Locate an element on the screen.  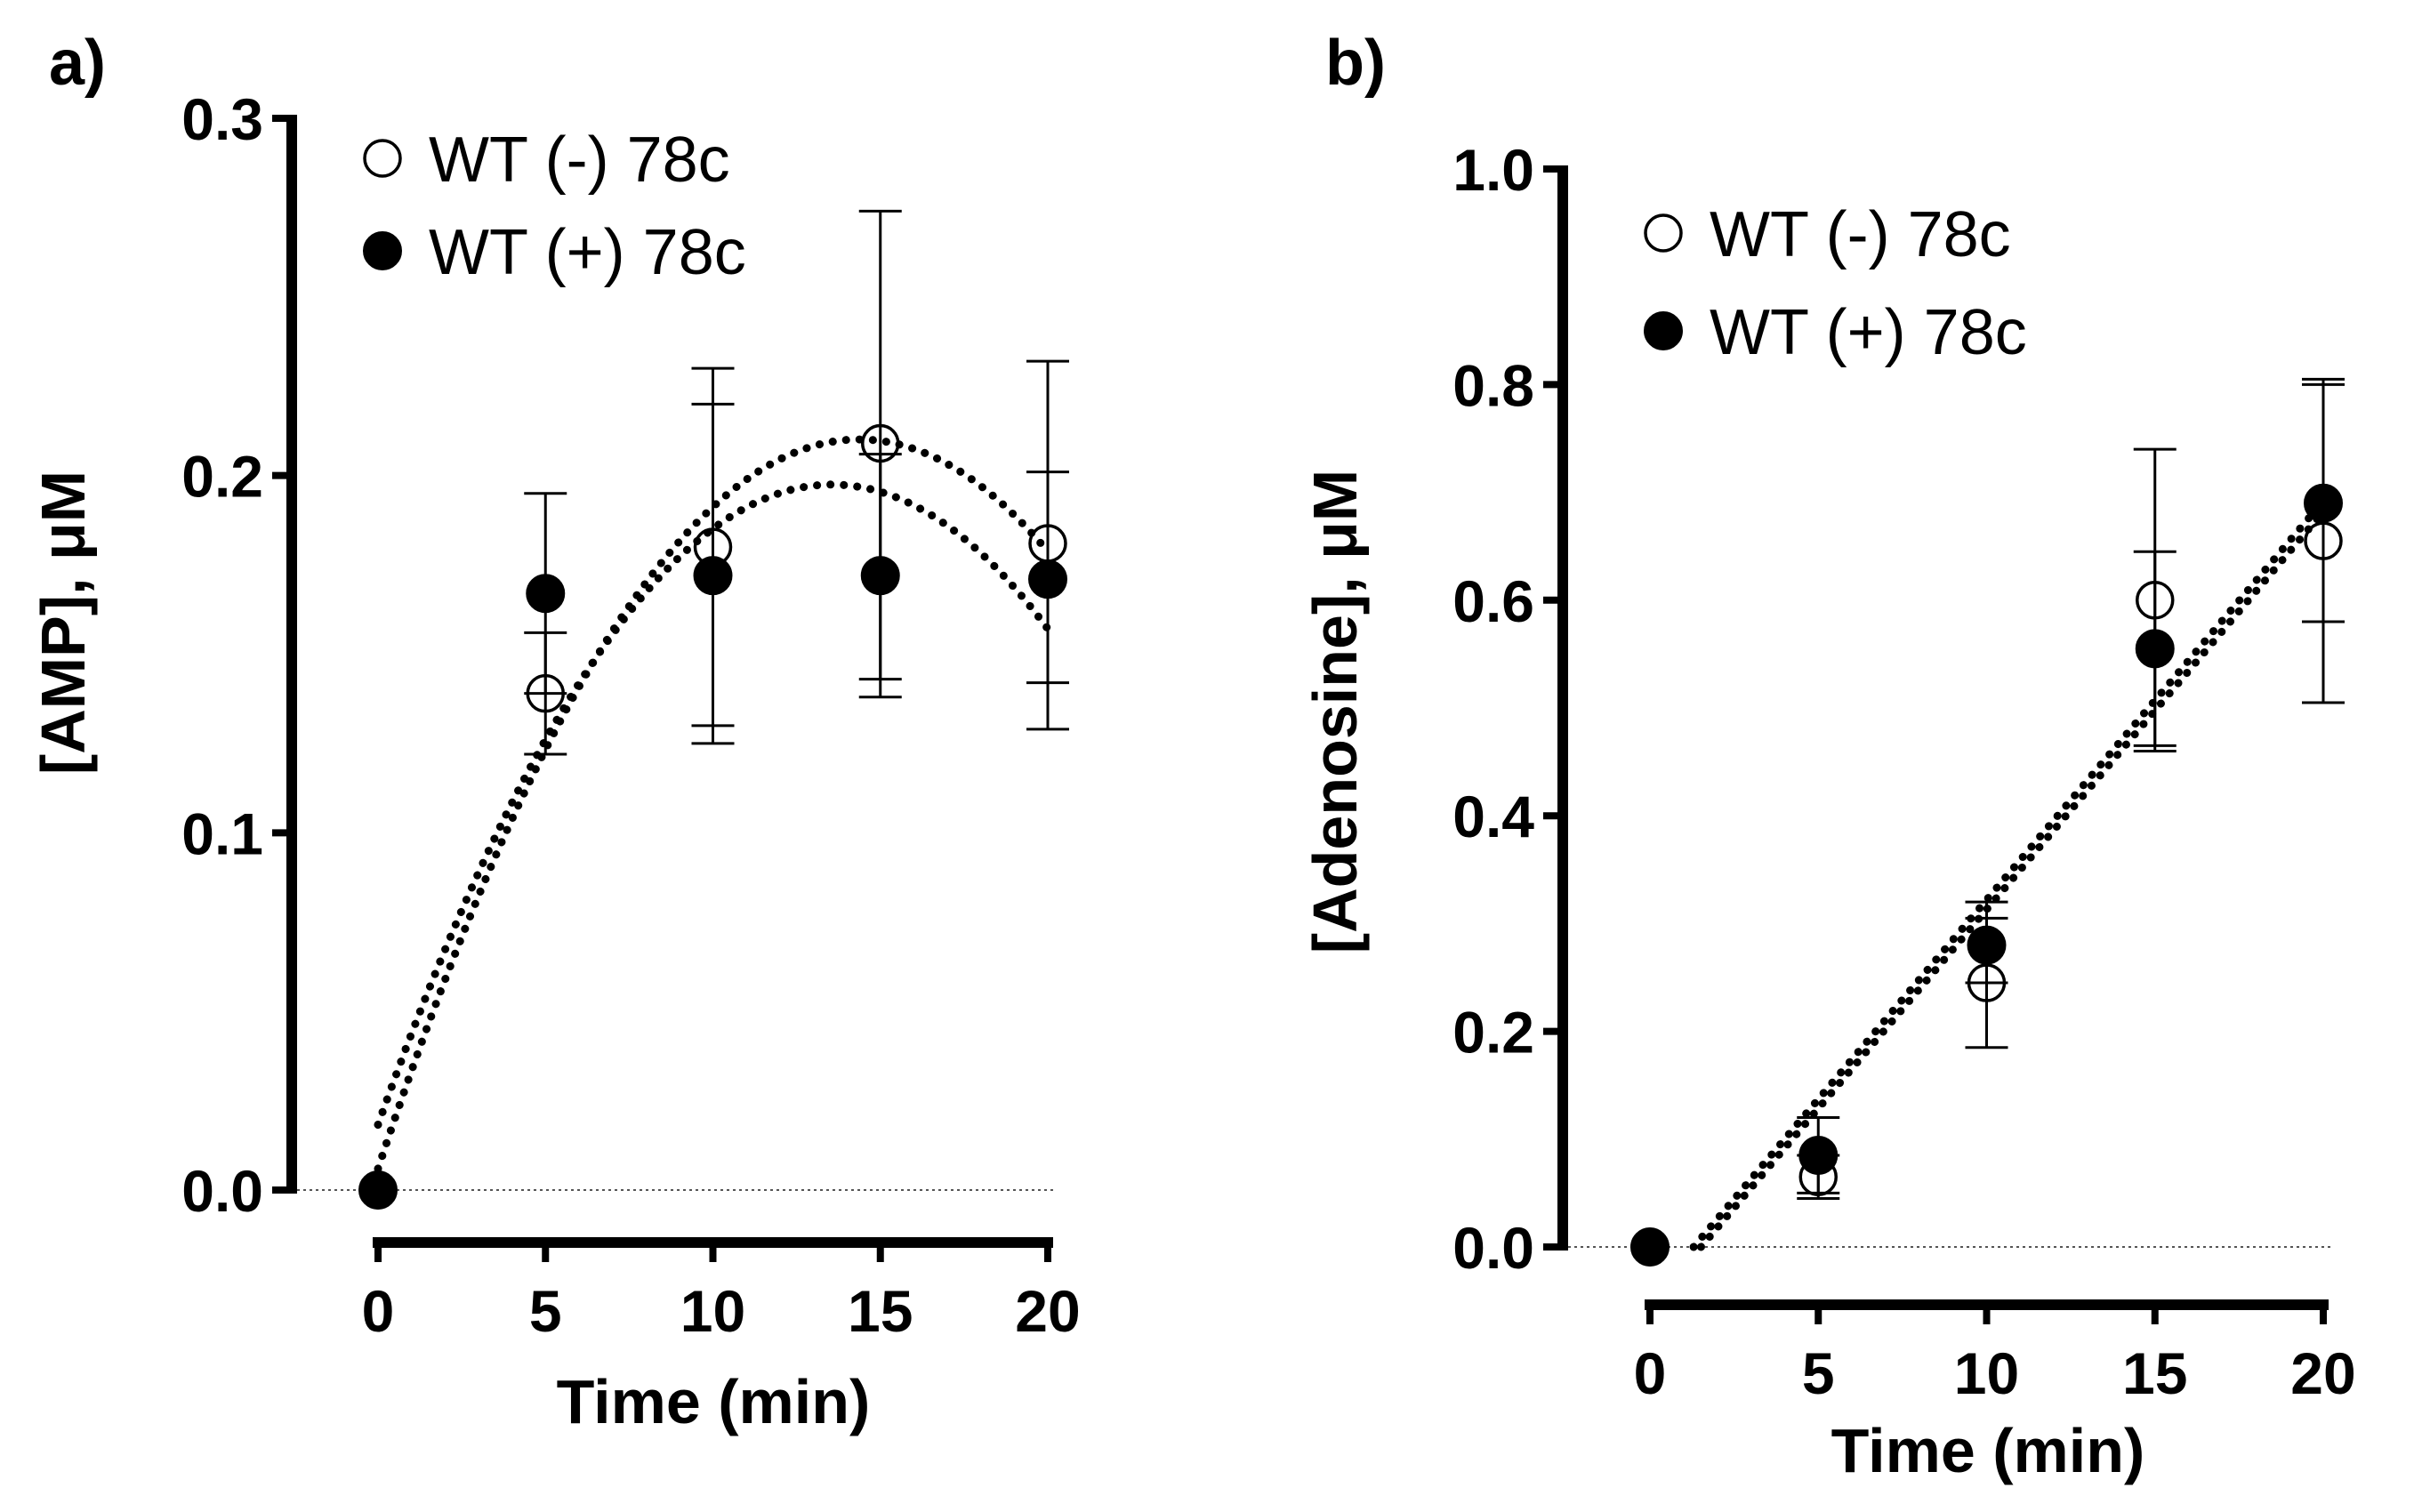
y-tick-label: 0.6 is located at coordinates (1493, 601).